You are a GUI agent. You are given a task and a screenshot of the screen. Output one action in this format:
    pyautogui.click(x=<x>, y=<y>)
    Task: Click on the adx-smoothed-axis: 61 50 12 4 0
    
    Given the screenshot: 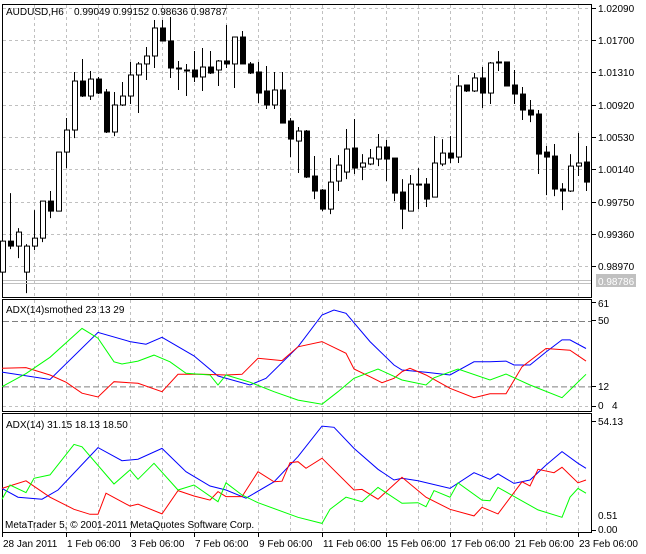 What is the action you would take?
    pyautogui.click(x=605, y=355)
    